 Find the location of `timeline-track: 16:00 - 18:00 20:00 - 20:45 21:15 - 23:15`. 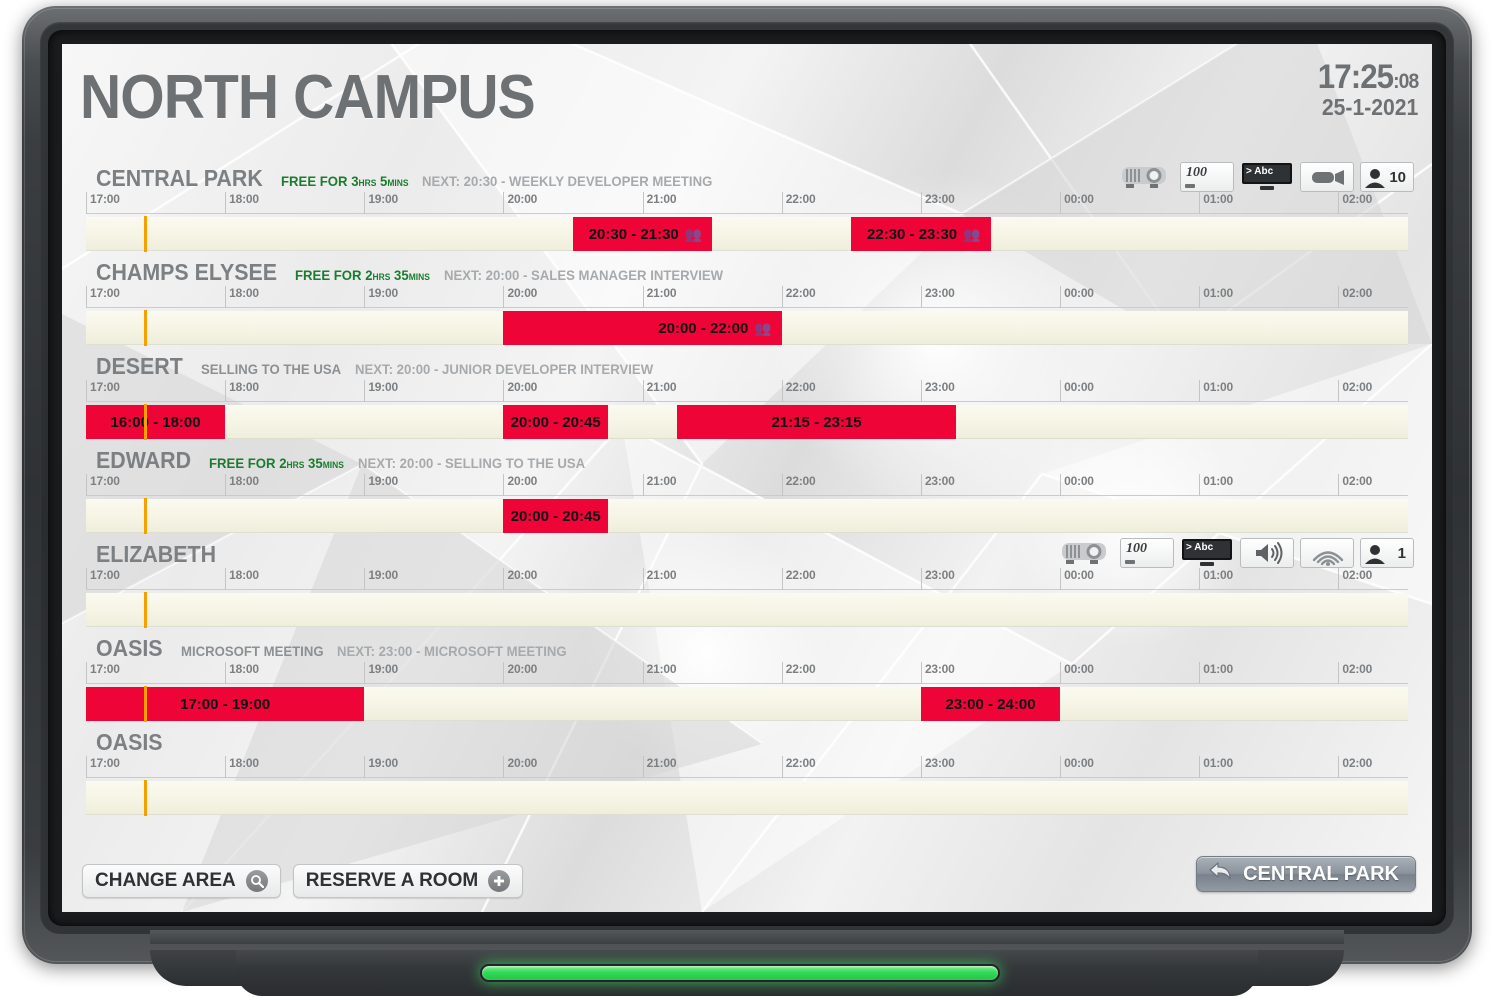

timeline-track: 16:00 - 18:00 20:00 - 20:45 21:15 - 23:15 is located at coordinates (747, 422).